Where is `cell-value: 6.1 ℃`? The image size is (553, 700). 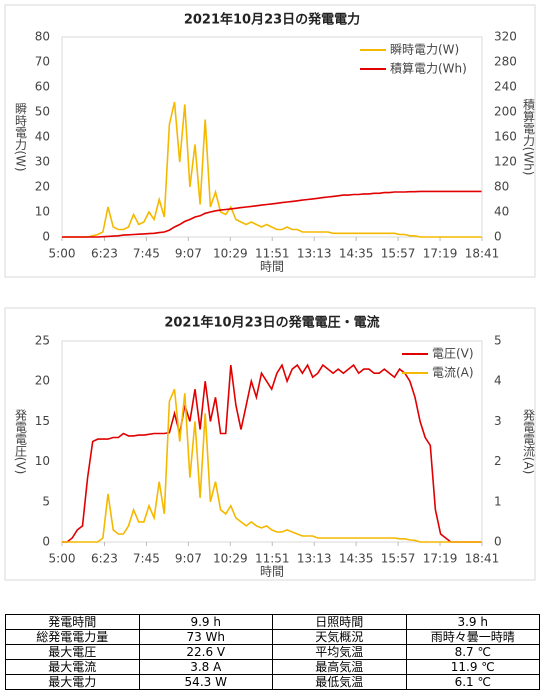 cell-value: 6.1 ℃ is located at coordinates (472, 682).